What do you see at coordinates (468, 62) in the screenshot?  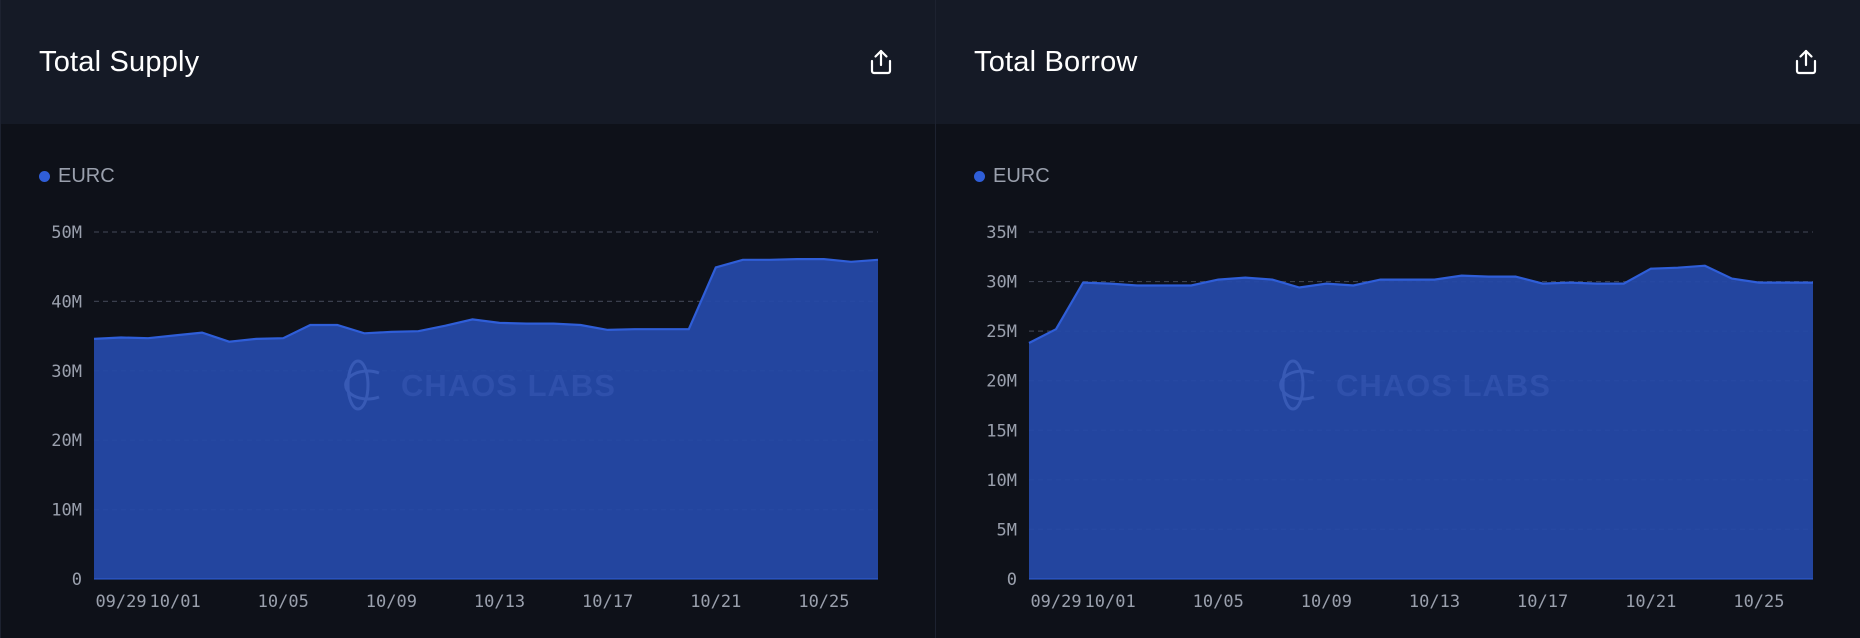 I see `panel-header: Total Supply` at bounding box center [468, 62].